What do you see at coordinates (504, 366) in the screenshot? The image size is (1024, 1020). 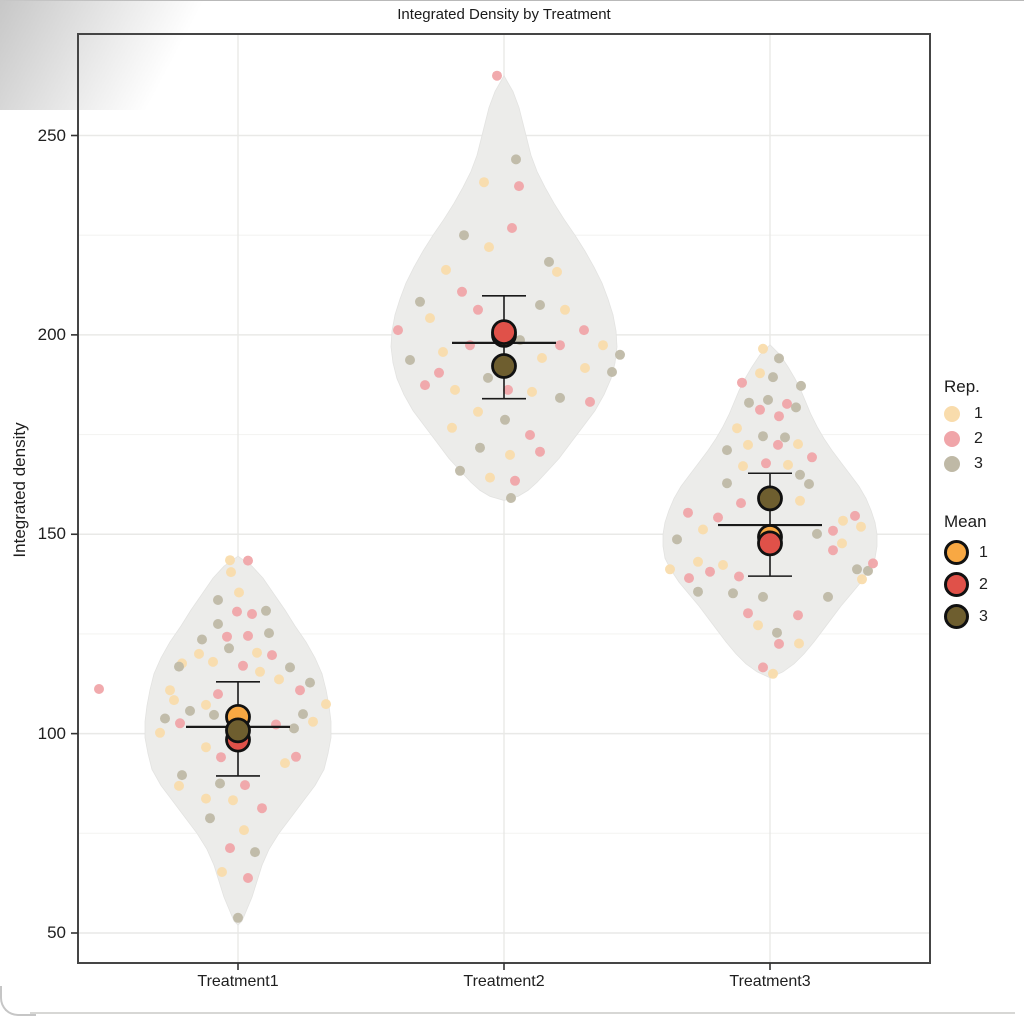 I see `mean-point-rep3-Treatment2` at bounding box center [504, 366].